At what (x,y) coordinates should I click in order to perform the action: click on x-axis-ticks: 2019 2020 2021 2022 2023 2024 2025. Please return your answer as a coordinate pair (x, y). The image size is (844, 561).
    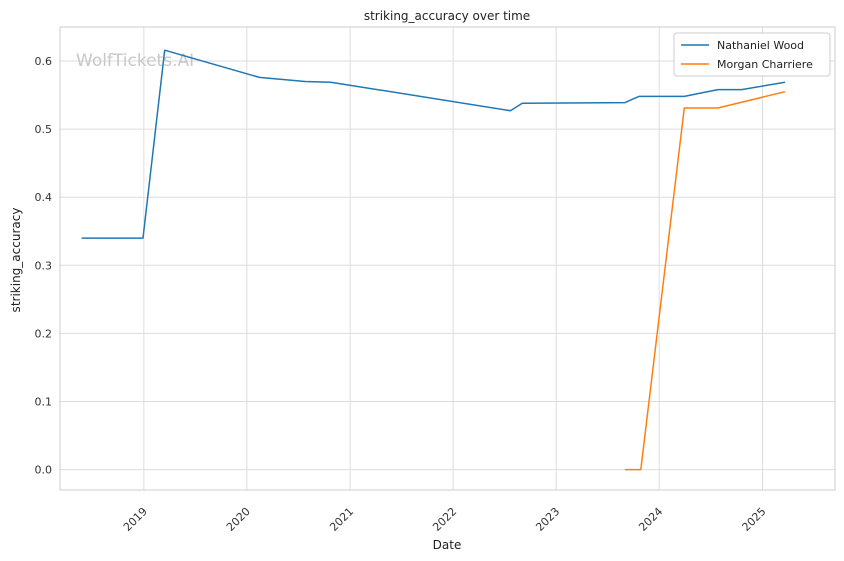
    Looking at the image, I should click on (445, 519).